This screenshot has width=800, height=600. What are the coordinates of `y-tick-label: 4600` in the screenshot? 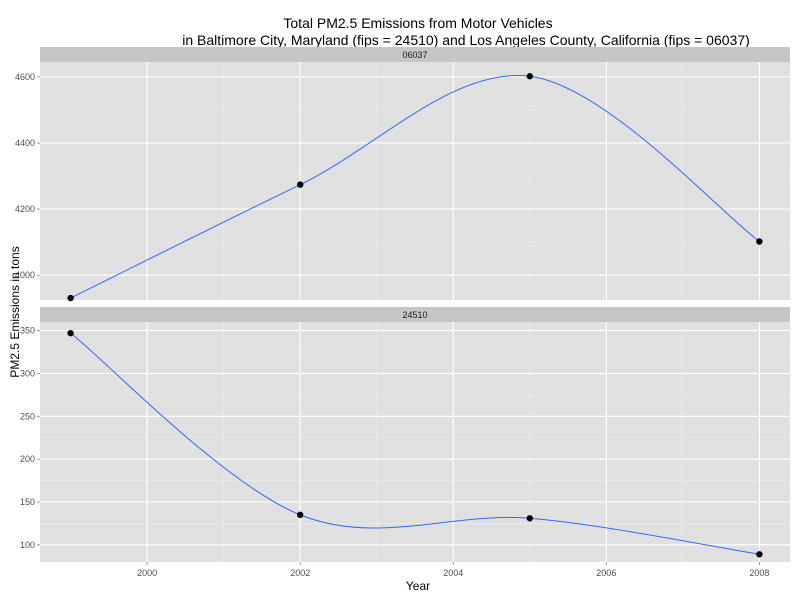 It's located at (25, 77).